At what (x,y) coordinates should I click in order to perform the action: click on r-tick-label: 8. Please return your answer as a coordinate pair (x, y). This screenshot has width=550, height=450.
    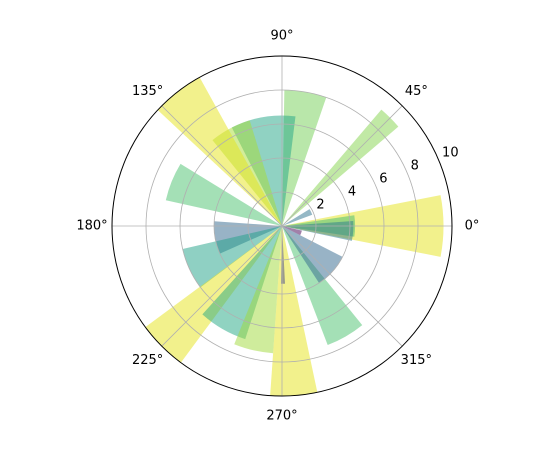
    Looking at the image, I should click on (415, 165).